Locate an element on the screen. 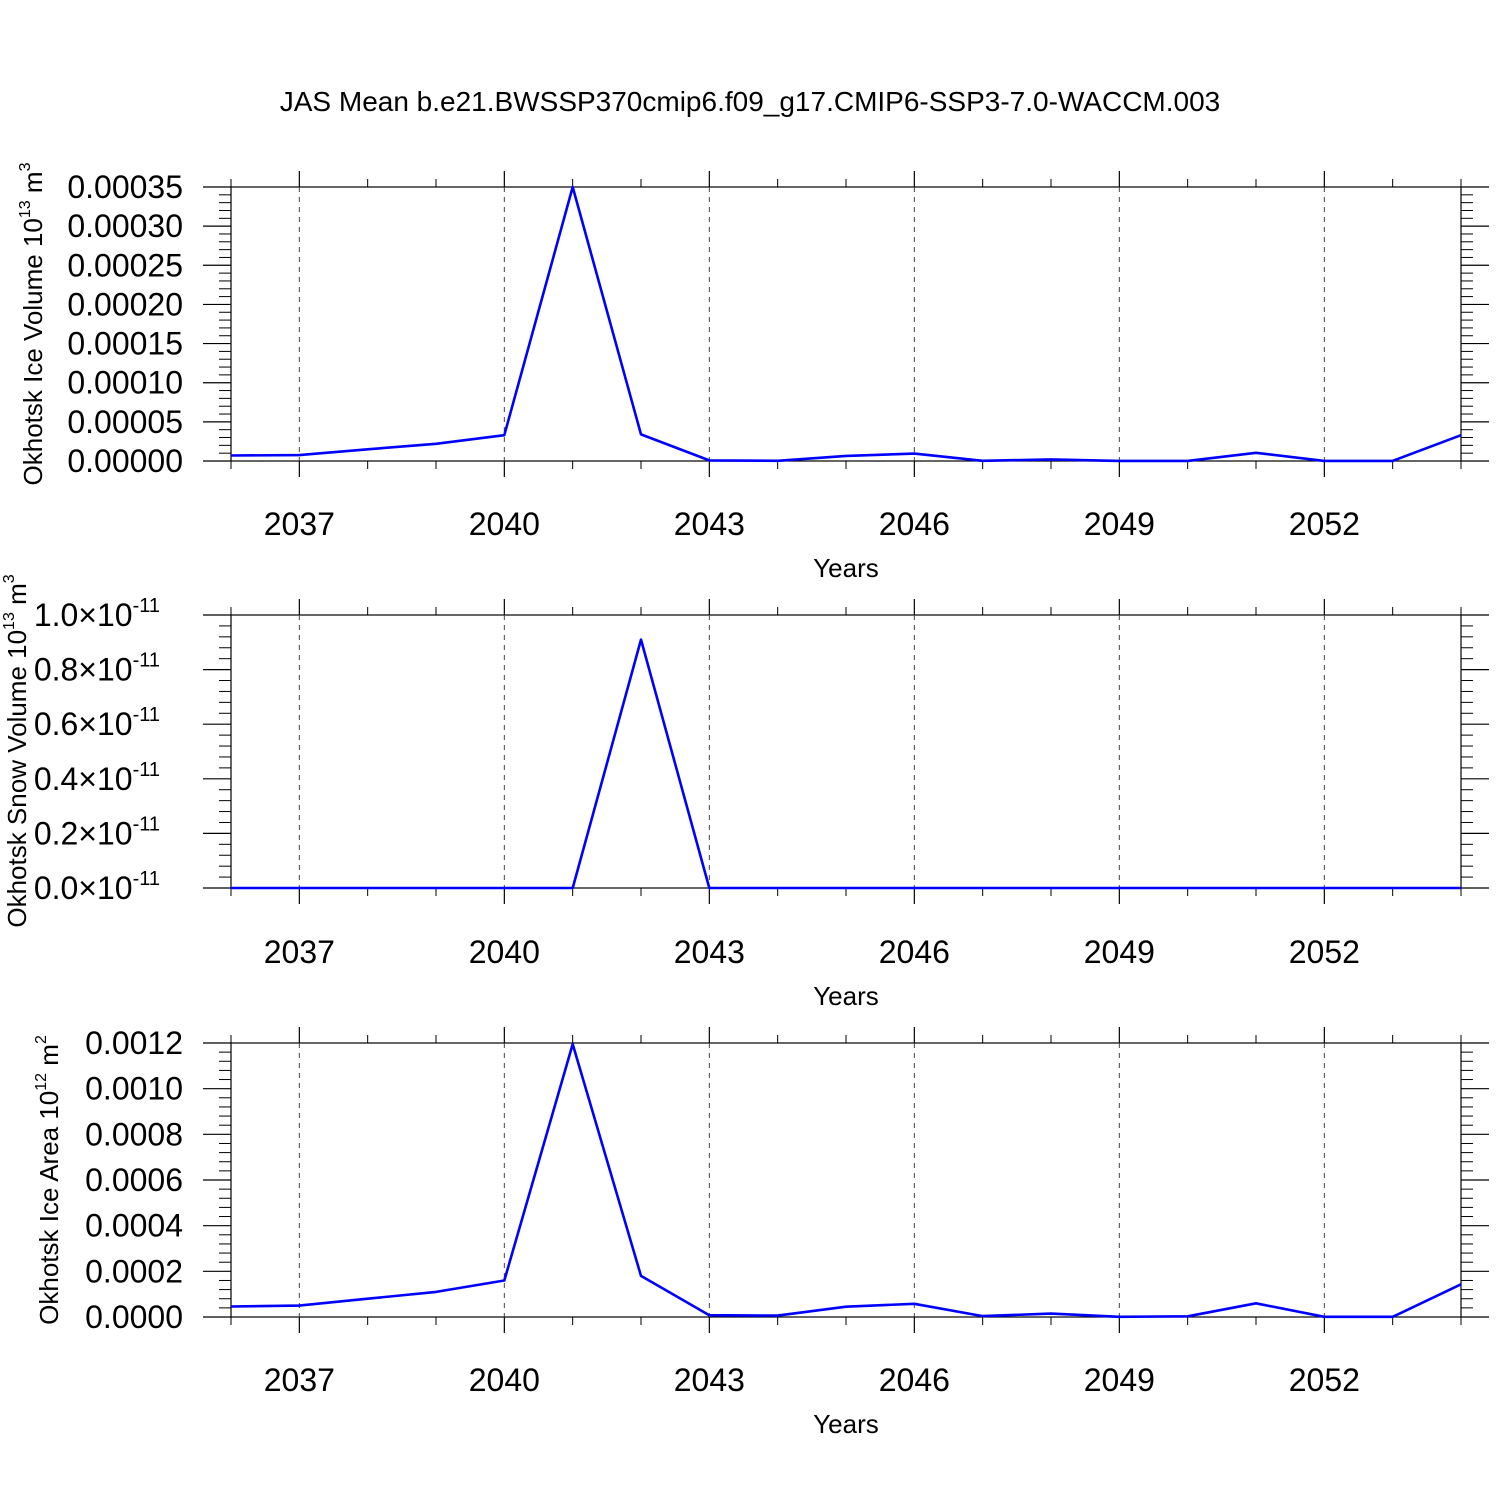 This screenshot has width=1500, height=1505. y-tick-label: 0.8×10⁻¹¹ is located at coordinates (97, 669).